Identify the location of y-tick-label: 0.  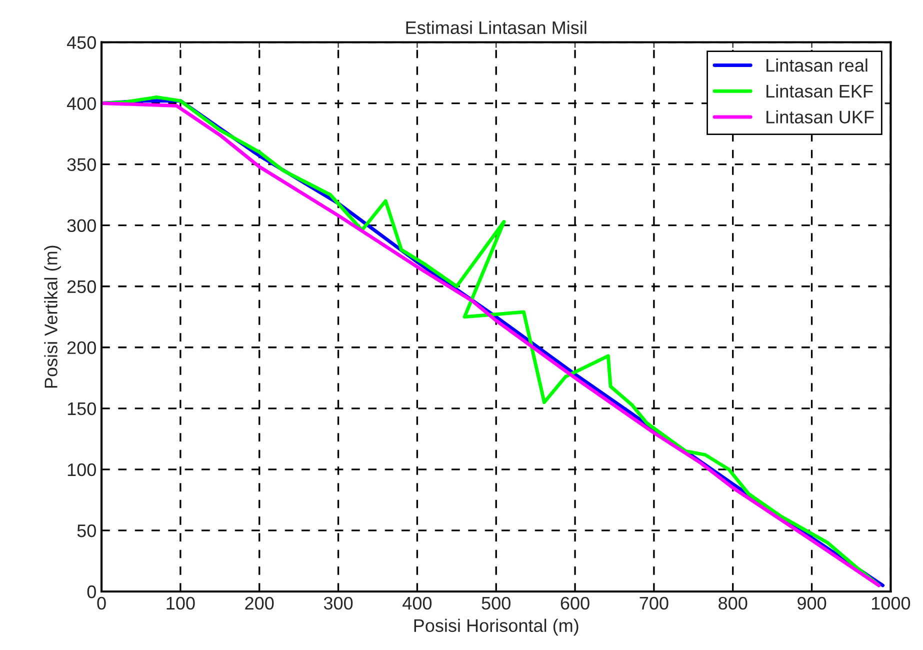
(91, 591).